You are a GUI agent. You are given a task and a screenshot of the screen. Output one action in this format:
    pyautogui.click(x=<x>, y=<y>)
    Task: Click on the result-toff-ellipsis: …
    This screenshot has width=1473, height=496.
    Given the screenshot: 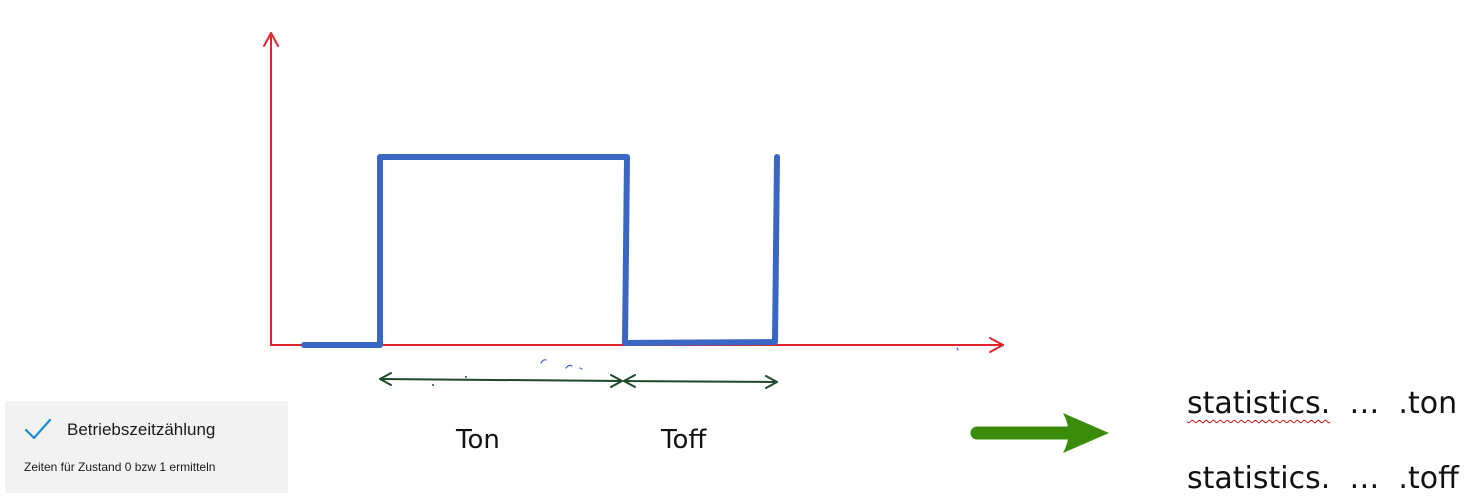 What is the action you would take?
    pyautogui.click(x=1364, y=478)
    